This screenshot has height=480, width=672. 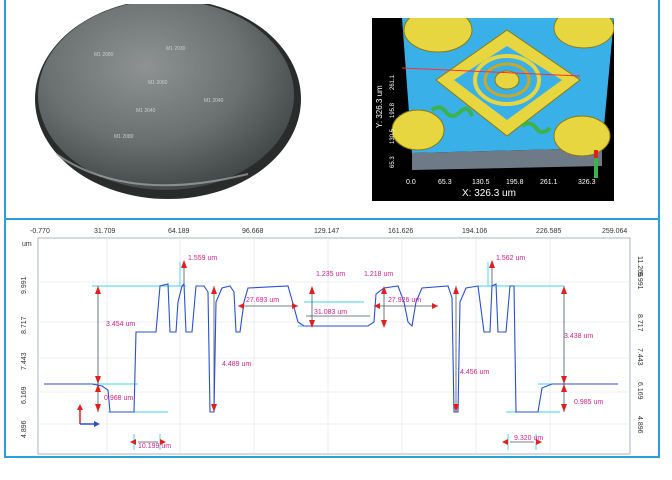 I want to click on x-tick: 96.668, so click(x=253, y=231).